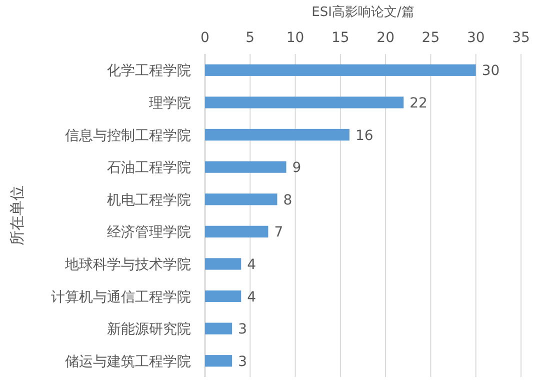 The width and height of the screenshot is (535, 381). I want to click on x-tick: 30, so click(475, 38).